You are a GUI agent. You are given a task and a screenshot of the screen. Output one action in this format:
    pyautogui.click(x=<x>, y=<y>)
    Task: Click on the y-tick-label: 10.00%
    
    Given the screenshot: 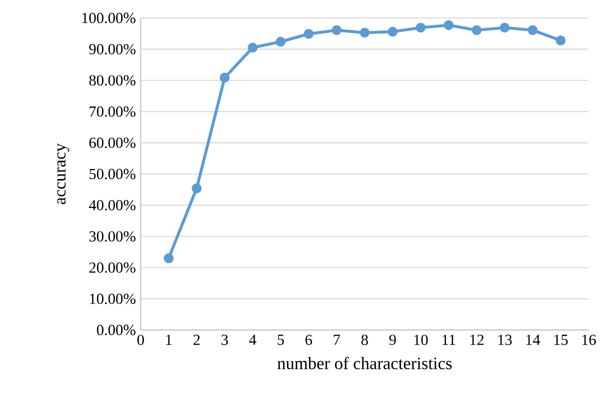 What is the action you would take?
    pyautogui.click(x=113, y=299)
    